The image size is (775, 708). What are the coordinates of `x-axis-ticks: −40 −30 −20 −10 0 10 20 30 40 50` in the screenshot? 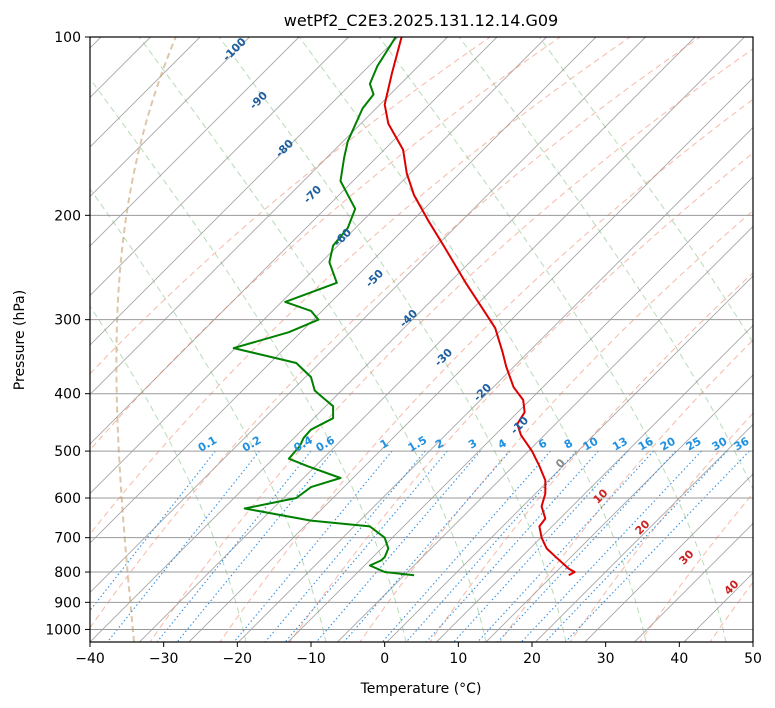 It's located at (418, 654).